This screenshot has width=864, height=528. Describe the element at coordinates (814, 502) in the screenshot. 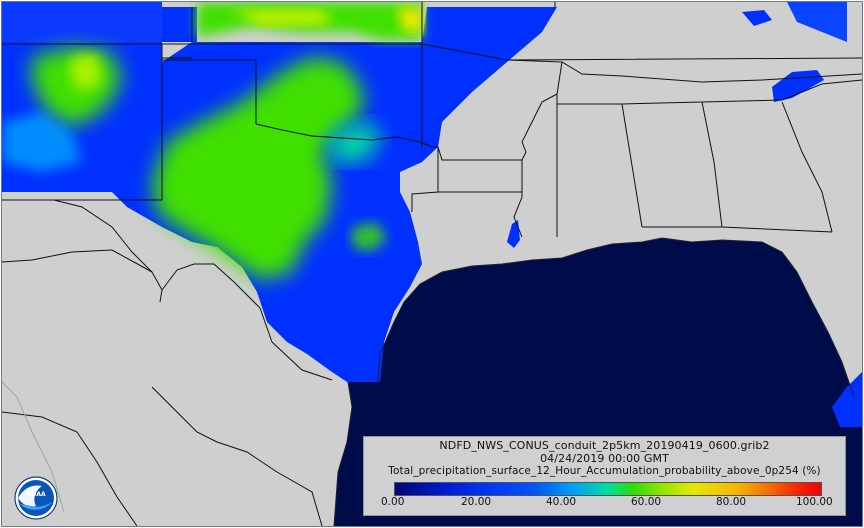

I see `legend-tick-5: 100.00` at that location.